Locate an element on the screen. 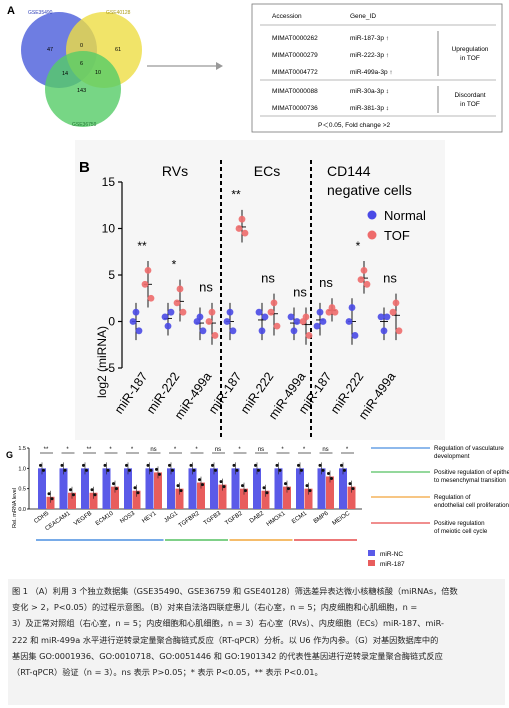  gene-label: ECM10 is located at coordinates (105, 518).